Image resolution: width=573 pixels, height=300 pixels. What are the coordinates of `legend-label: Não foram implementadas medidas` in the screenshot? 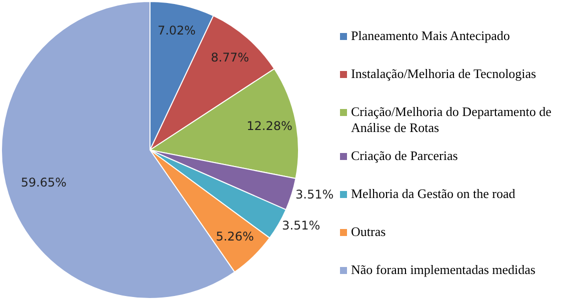 It's located at (443, 270).